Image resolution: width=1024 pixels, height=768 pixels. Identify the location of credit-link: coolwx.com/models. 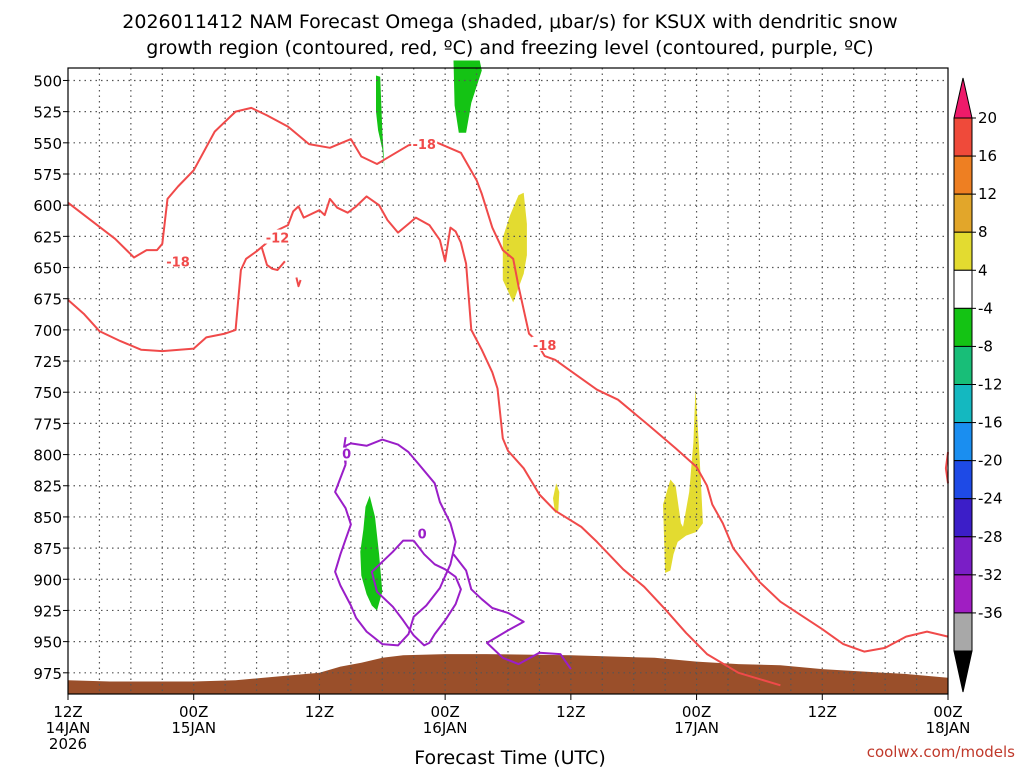
(941, 752).